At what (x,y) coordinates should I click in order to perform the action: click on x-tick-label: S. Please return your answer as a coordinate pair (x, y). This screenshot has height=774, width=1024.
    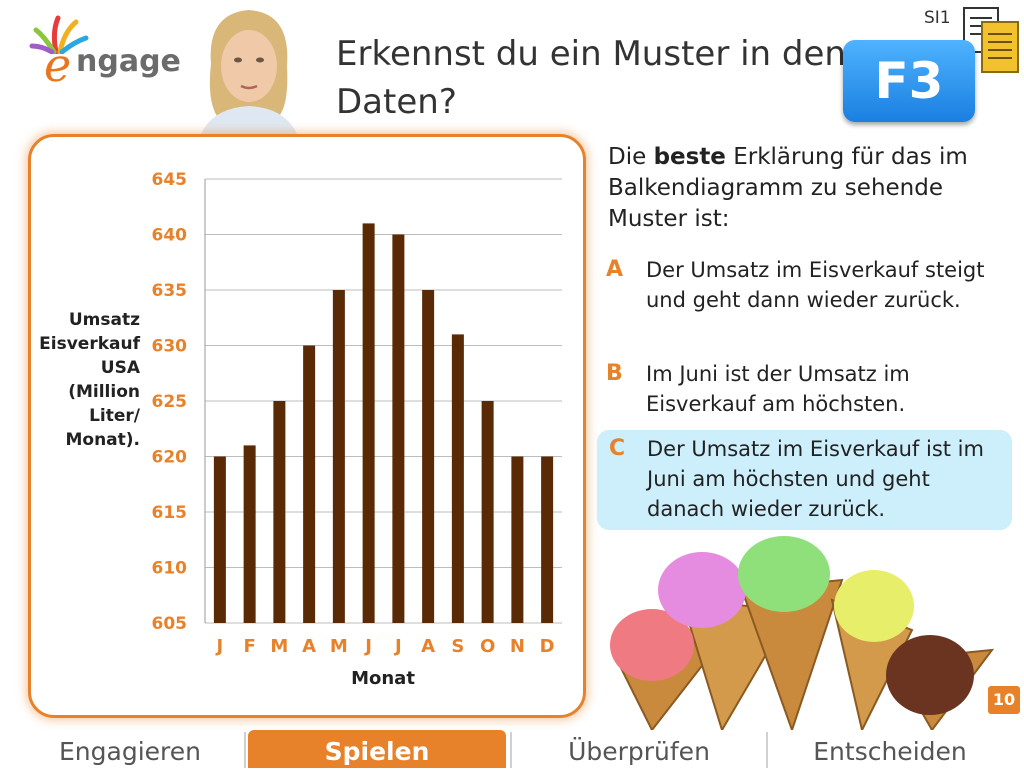
    Looking at the image, I should click on (457, 646).